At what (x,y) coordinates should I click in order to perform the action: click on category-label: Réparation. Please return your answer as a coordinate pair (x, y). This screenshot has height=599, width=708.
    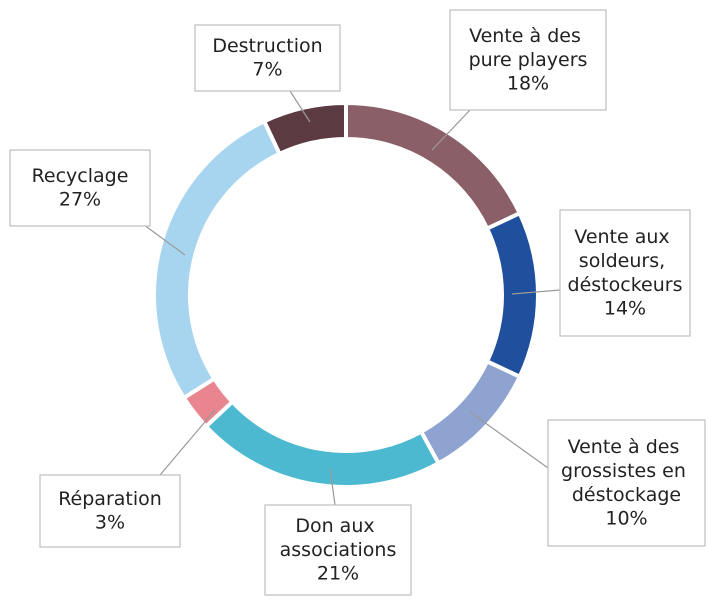
    Looking at the image, I should click on (110, 499).